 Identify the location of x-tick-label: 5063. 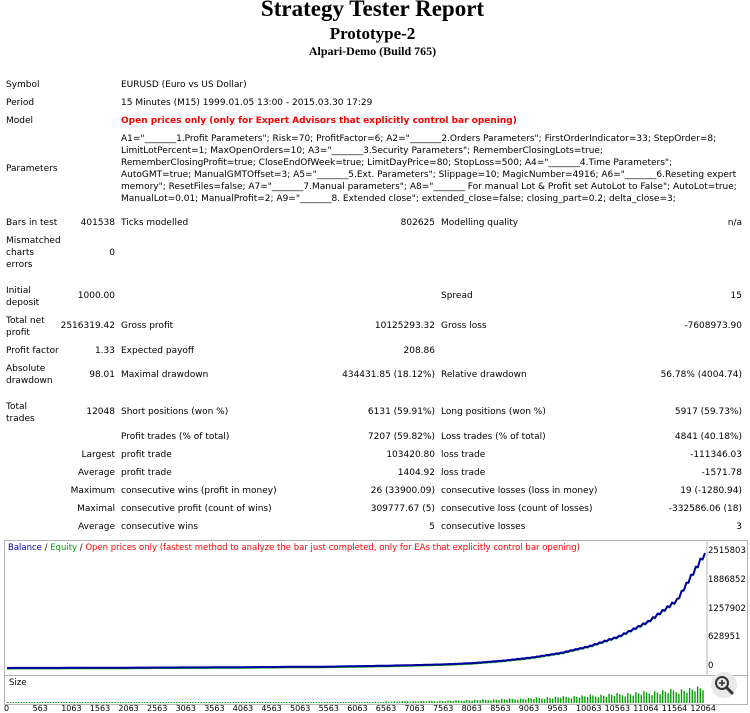
(300, 708).